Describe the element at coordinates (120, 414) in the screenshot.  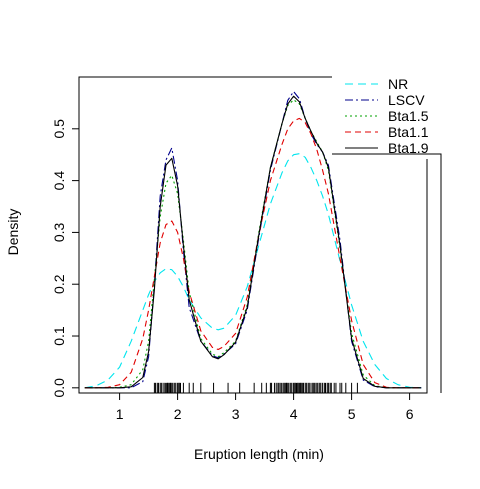
I see `x-tick-label-1: 1` at that location.